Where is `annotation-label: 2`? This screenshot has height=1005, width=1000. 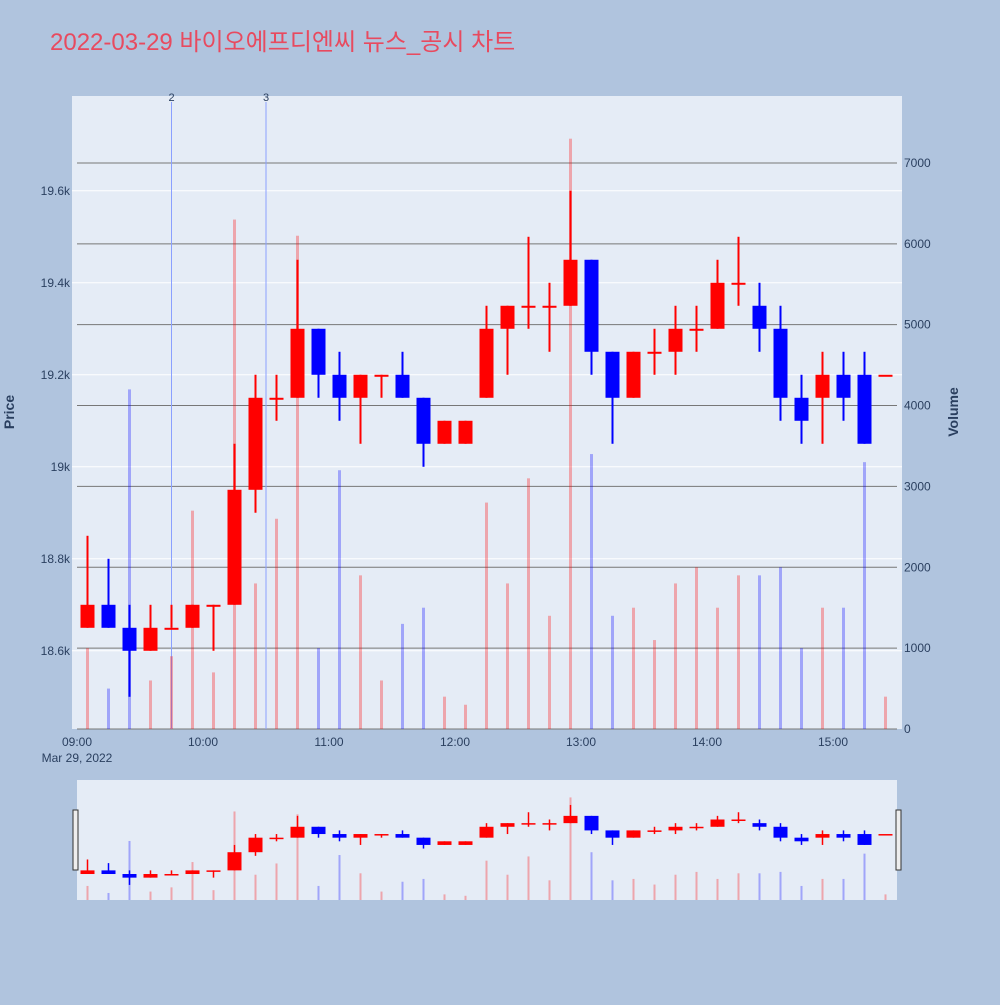
annotation-label: 2 is located at coordinates (171, 98).